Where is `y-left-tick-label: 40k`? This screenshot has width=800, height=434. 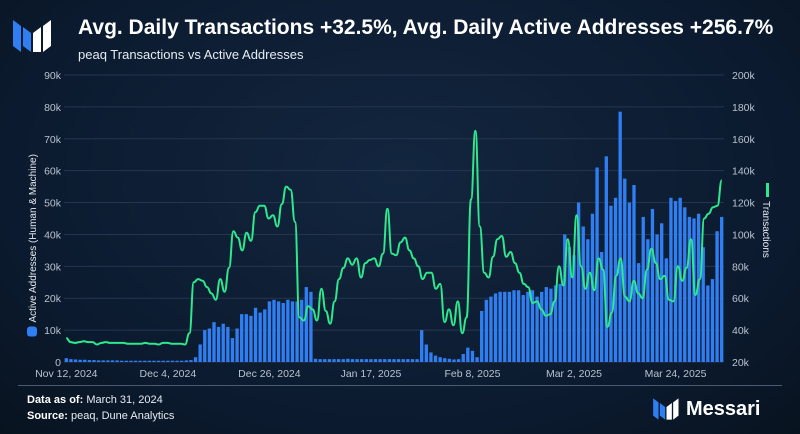
y-left-tick-label: 40k is located at coordinates (53, 235).